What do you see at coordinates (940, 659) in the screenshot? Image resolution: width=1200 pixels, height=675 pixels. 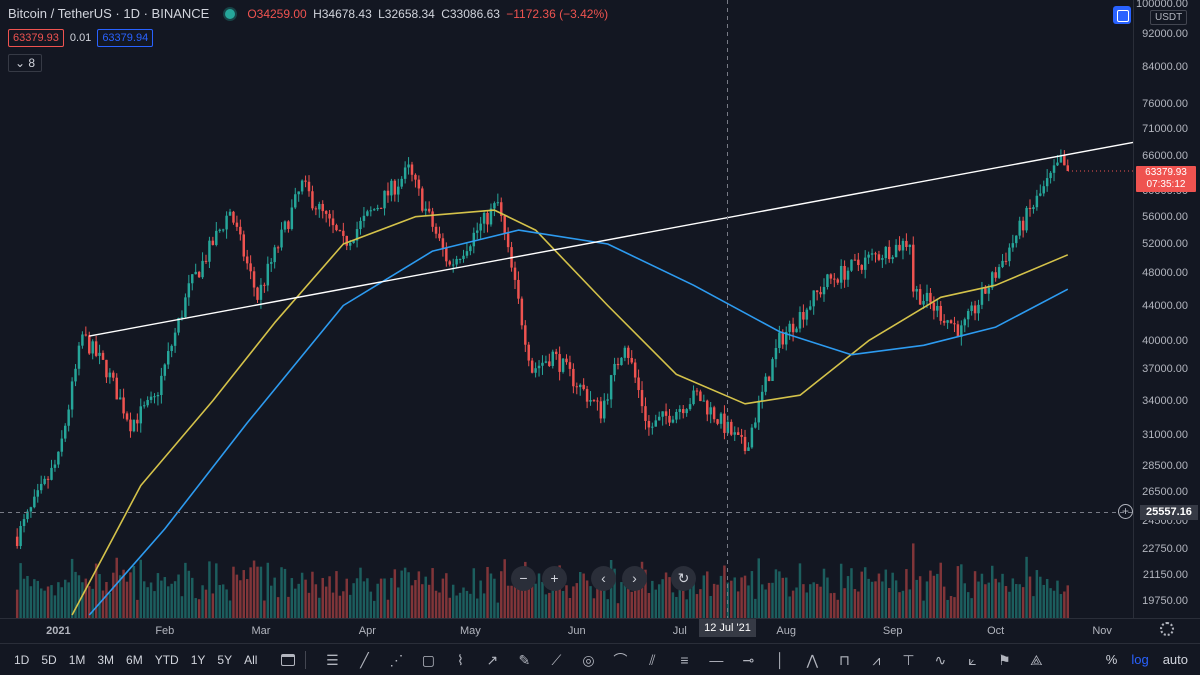 I see `elliott-wave-icon: ∿` at bounding box center [940, 659].